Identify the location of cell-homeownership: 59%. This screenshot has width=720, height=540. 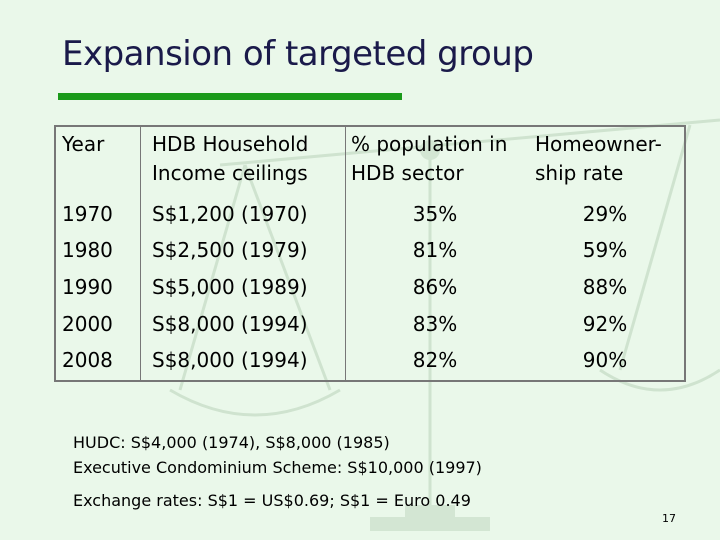
(605, 250).